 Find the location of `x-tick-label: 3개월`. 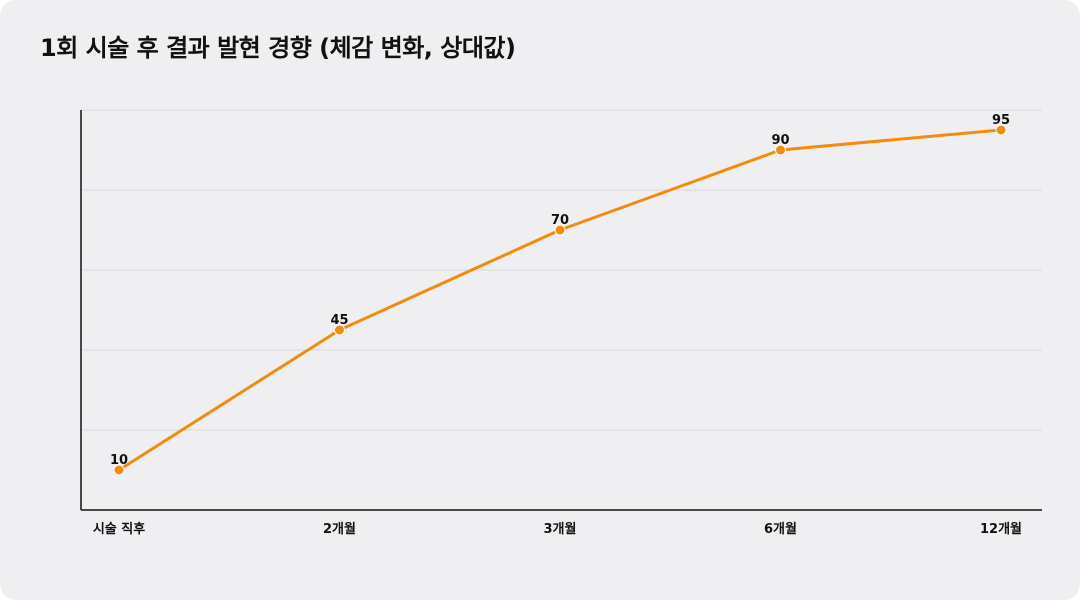

x-tick-label: 3개월 is located at coordinates (560, 529).